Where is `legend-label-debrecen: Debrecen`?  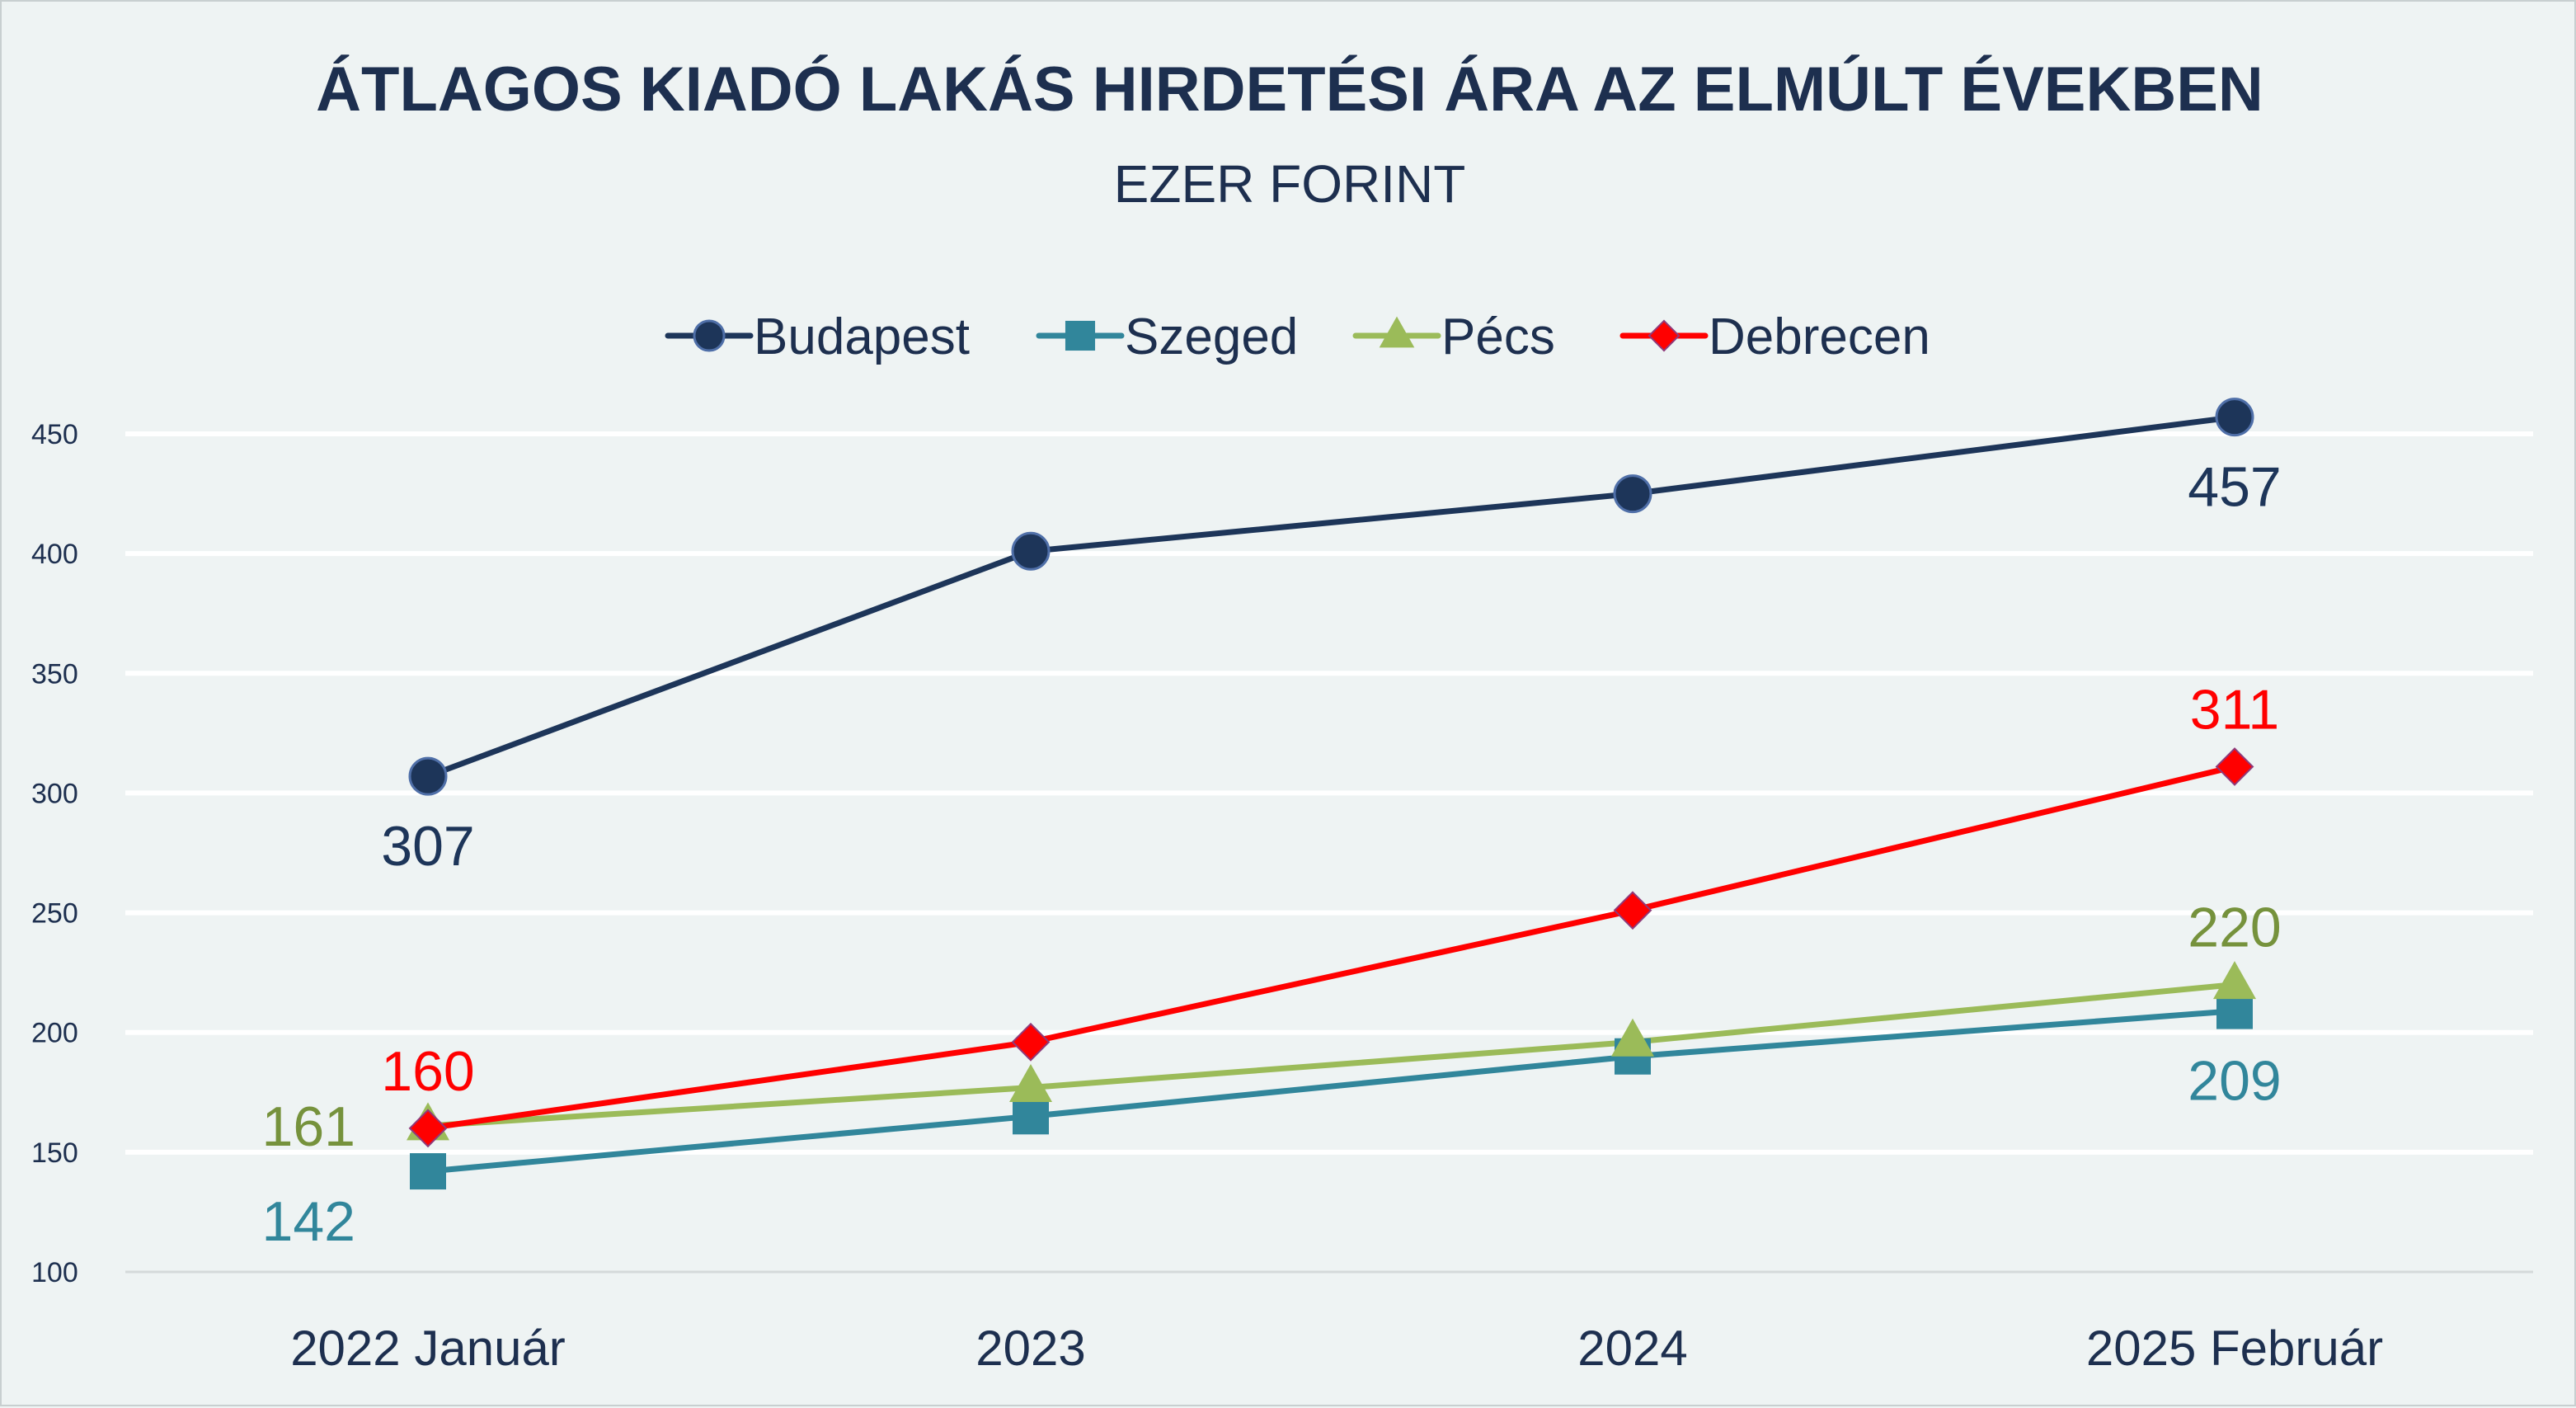
legend-label-debrecen: Debrecen is located at coordinates (1819, 337).